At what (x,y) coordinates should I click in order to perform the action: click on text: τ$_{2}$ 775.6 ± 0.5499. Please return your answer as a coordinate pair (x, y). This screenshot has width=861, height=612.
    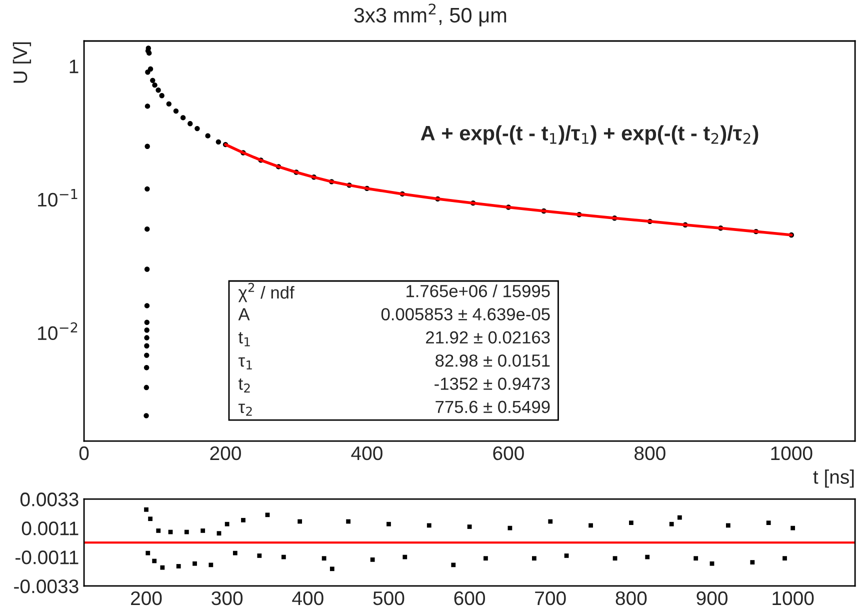
    Looking at the image, I should click on (394, 408).